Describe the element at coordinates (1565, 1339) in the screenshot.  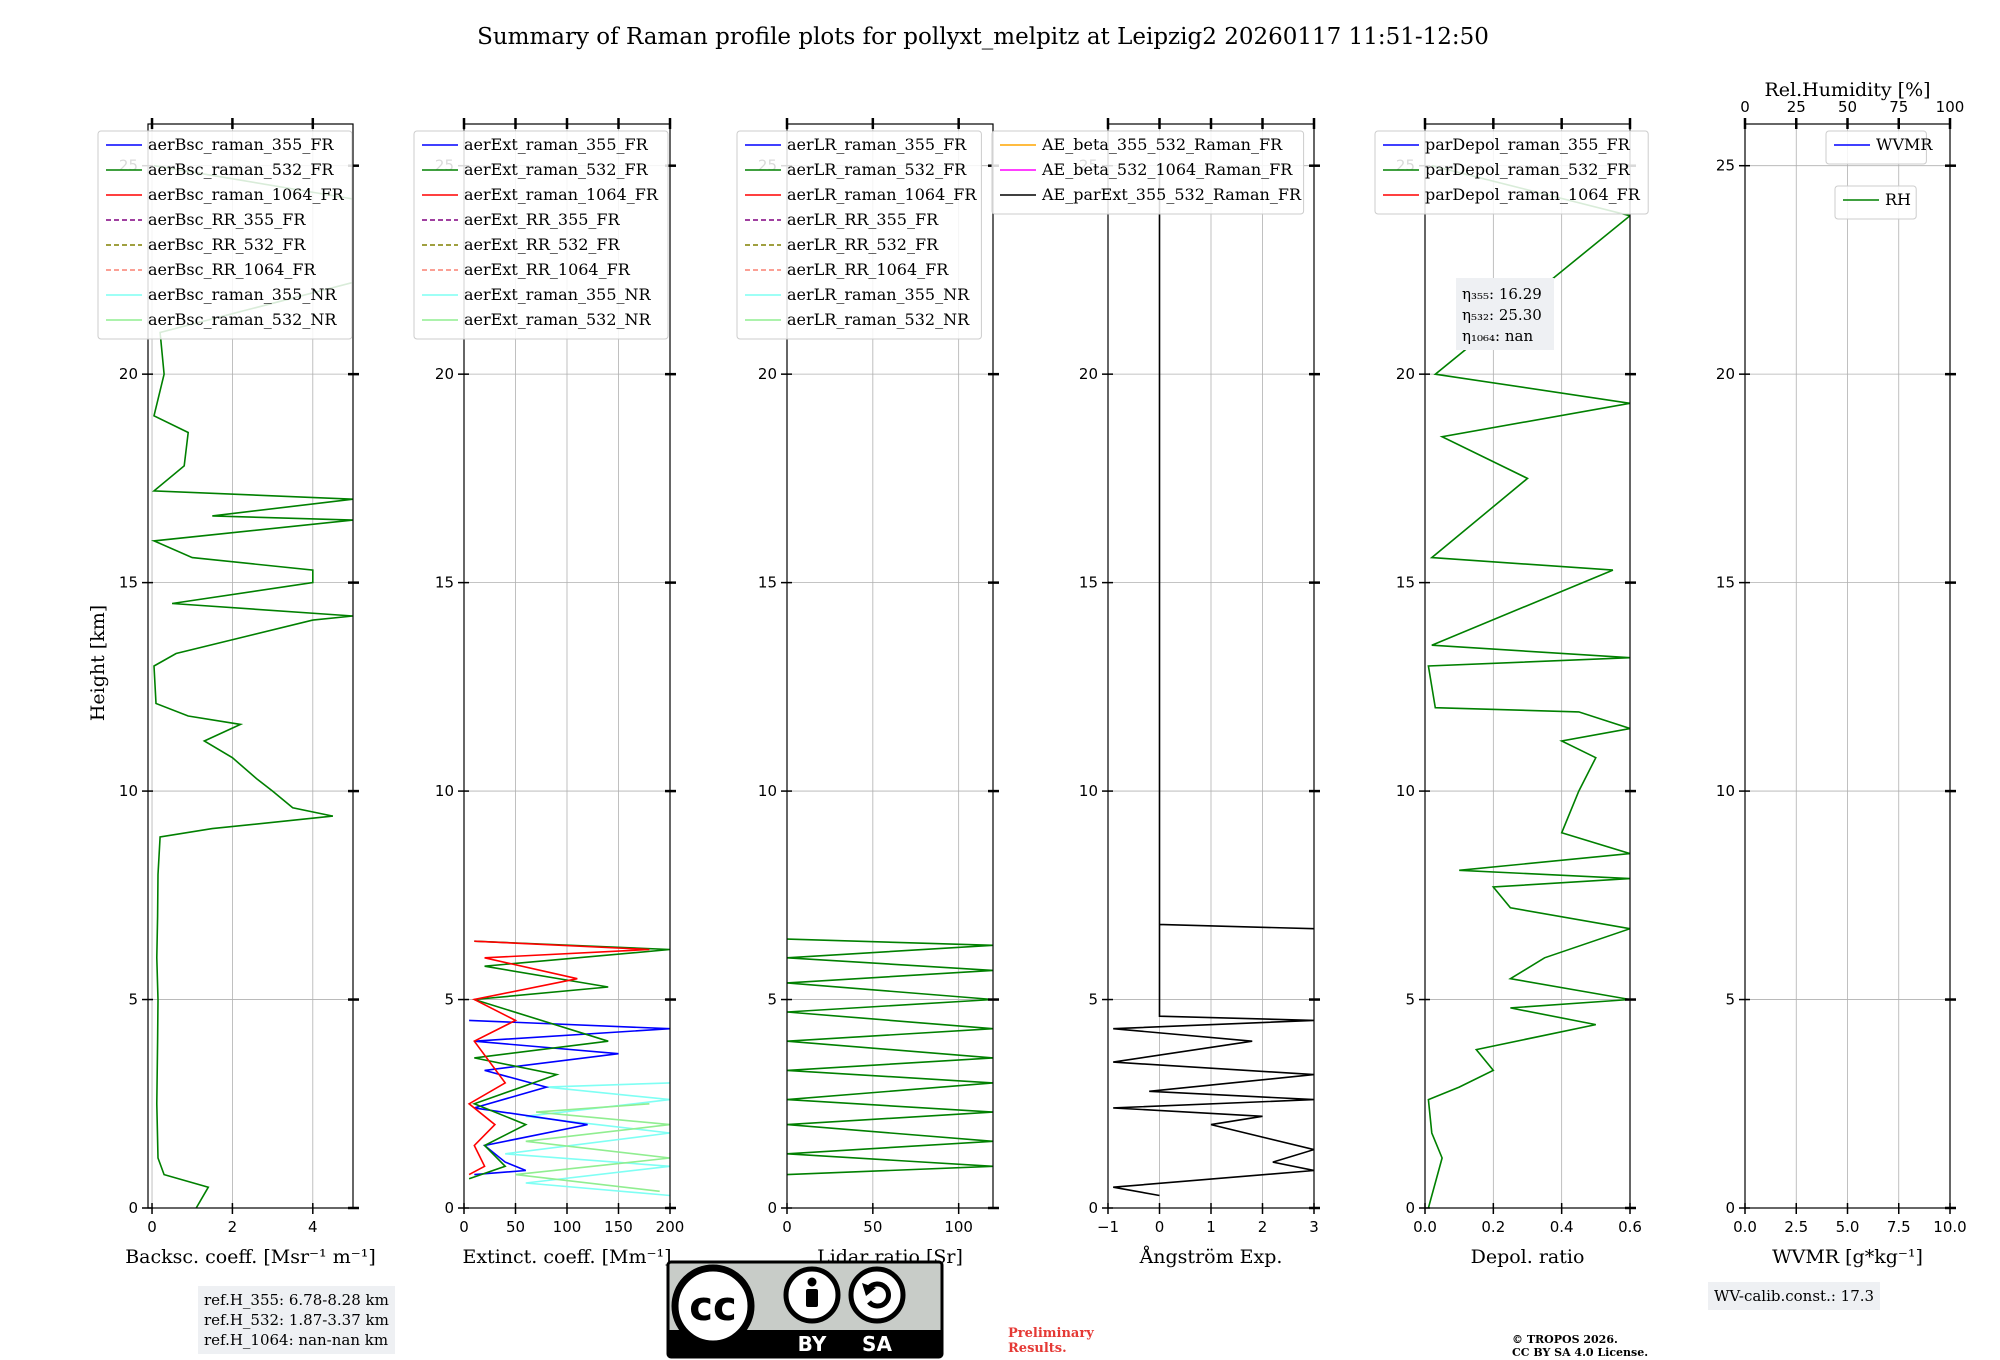
I see `copyright-line-1: © TROPOS 2026.` at that location.